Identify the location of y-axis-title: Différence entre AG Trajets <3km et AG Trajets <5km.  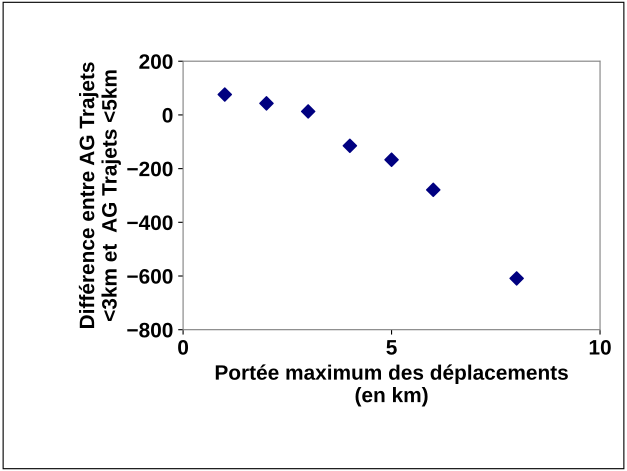
(99, 195).